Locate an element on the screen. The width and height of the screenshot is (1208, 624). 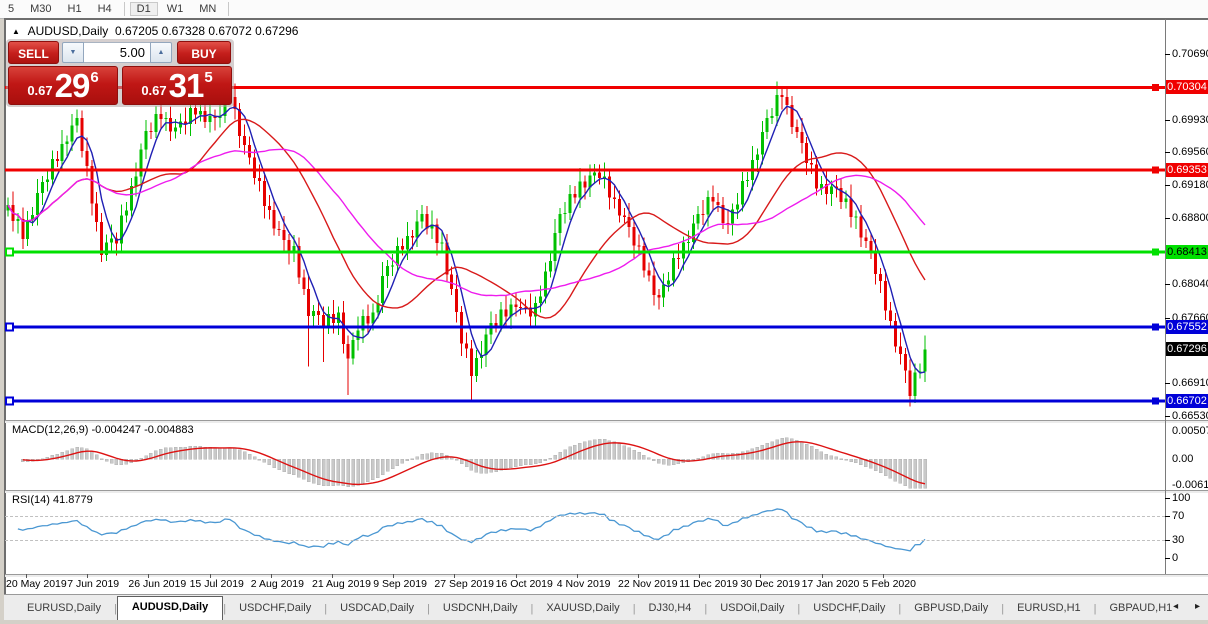
tab-scroll-arrows: ◂ ▸ is located at coordinates (1179, 606).